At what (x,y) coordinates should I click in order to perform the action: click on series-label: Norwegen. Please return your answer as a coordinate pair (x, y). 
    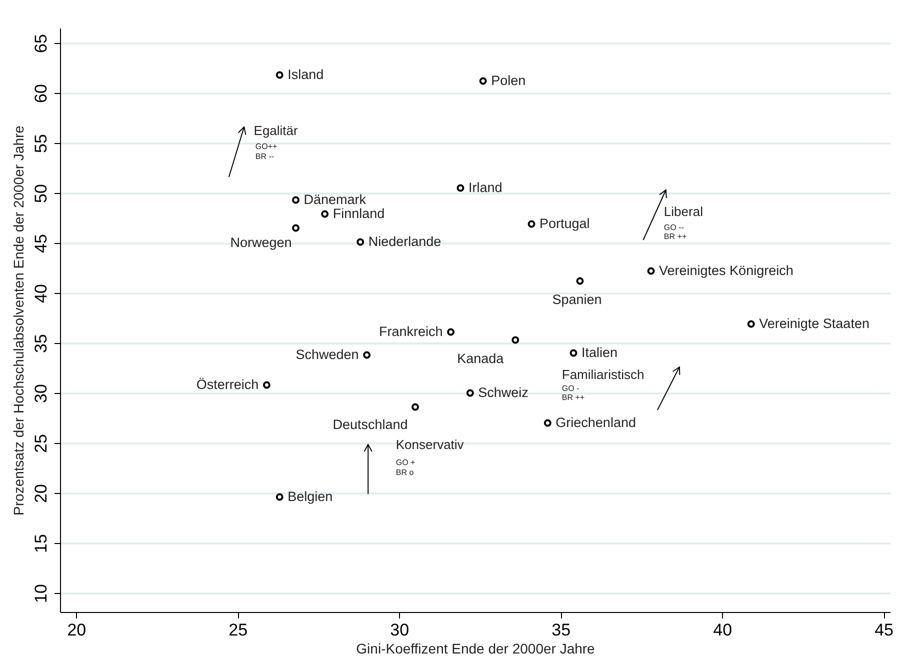
    Looking at the image, I should click on (261, 242).